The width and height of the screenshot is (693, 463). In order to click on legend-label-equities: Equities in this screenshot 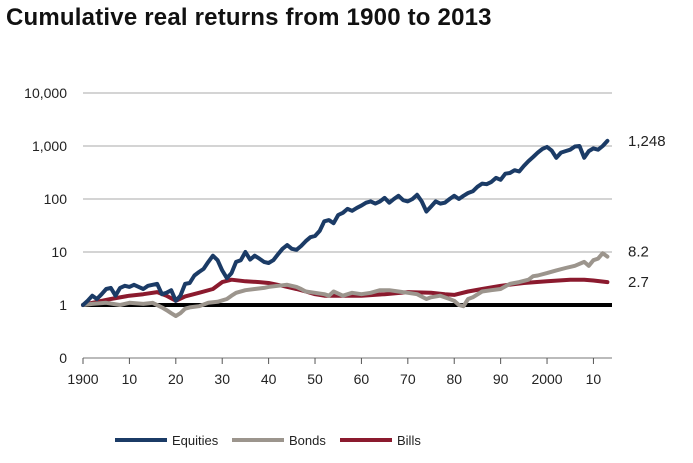, I will do `click(195, 440)`.